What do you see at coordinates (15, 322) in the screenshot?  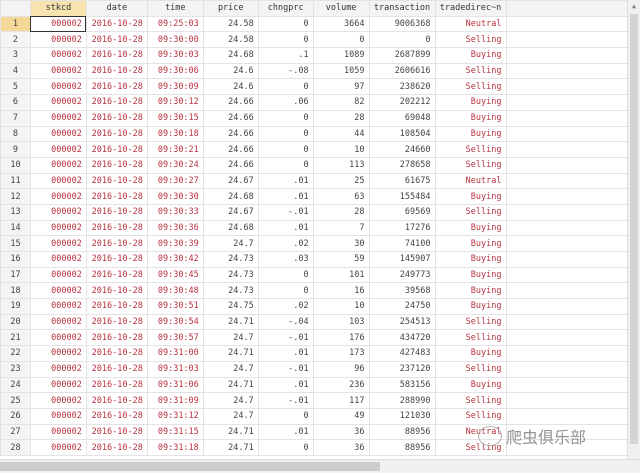 I see `row-number: 20` at bounding box center [15, 322].